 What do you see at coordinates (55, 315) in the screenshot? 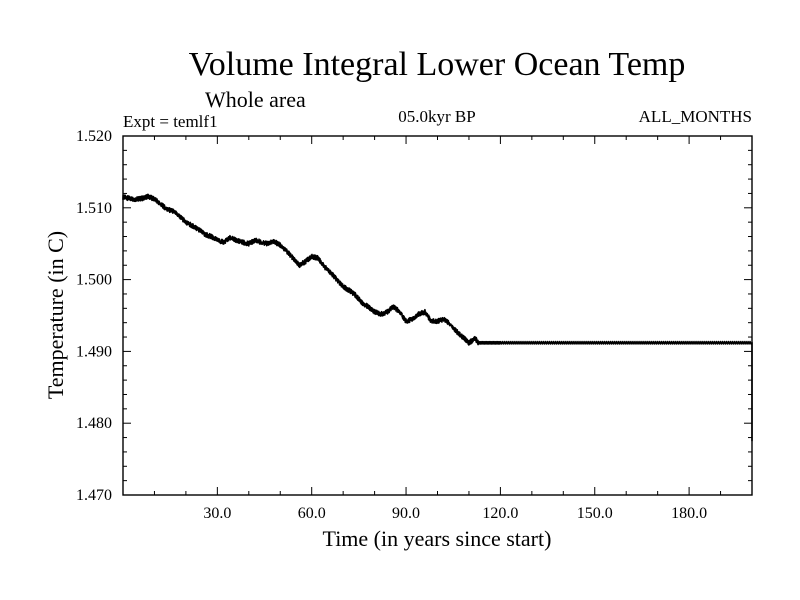
I see `y-axis-label: Temperature (in C)` at bounding box center [55, 315].